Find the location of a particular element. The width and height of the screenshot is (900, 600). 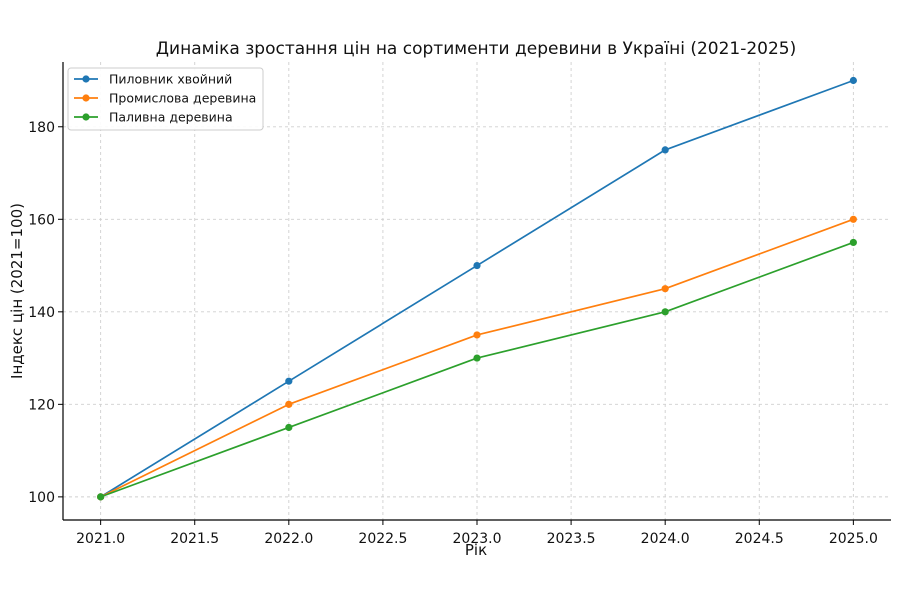

x-tick-label: 2021.5 is located at coordinates (194, 539).